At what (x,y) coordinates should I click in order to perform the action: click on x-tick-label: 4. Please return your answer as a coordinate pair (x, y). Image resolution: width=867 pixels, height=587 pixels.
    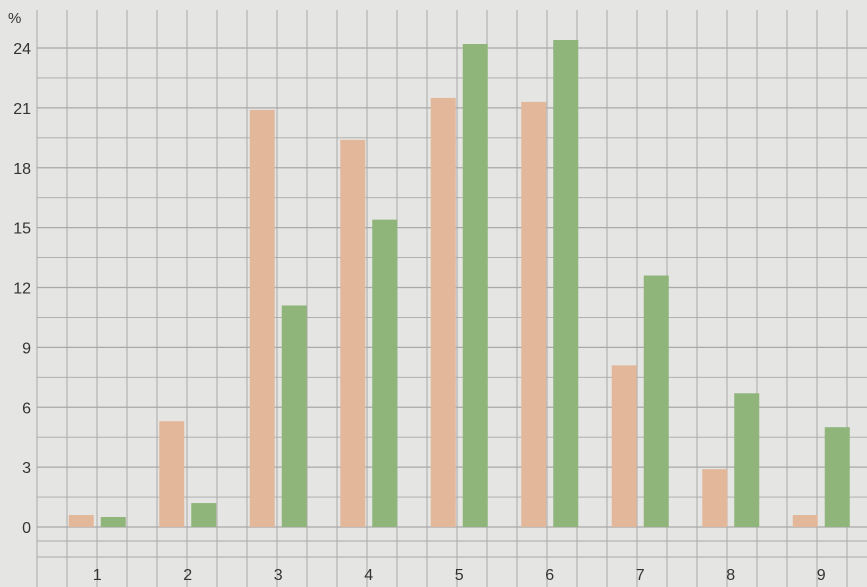
    Looking at the image, I should click on (368, 575).